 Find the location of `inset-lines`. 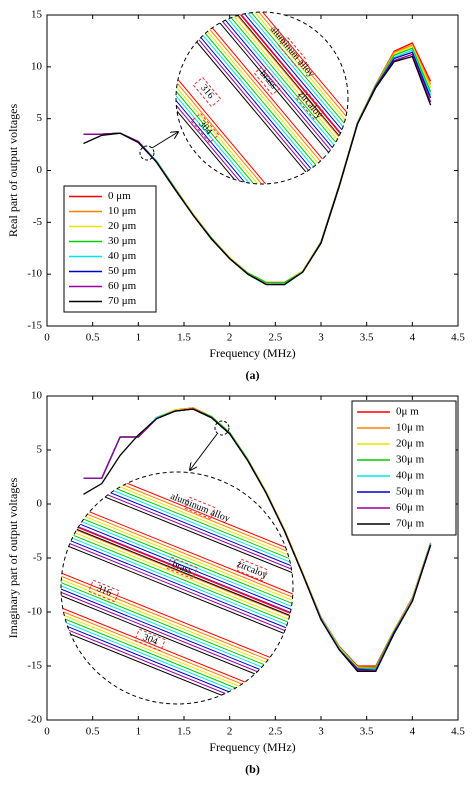

inset-lines is located at coordinates (262, 98).